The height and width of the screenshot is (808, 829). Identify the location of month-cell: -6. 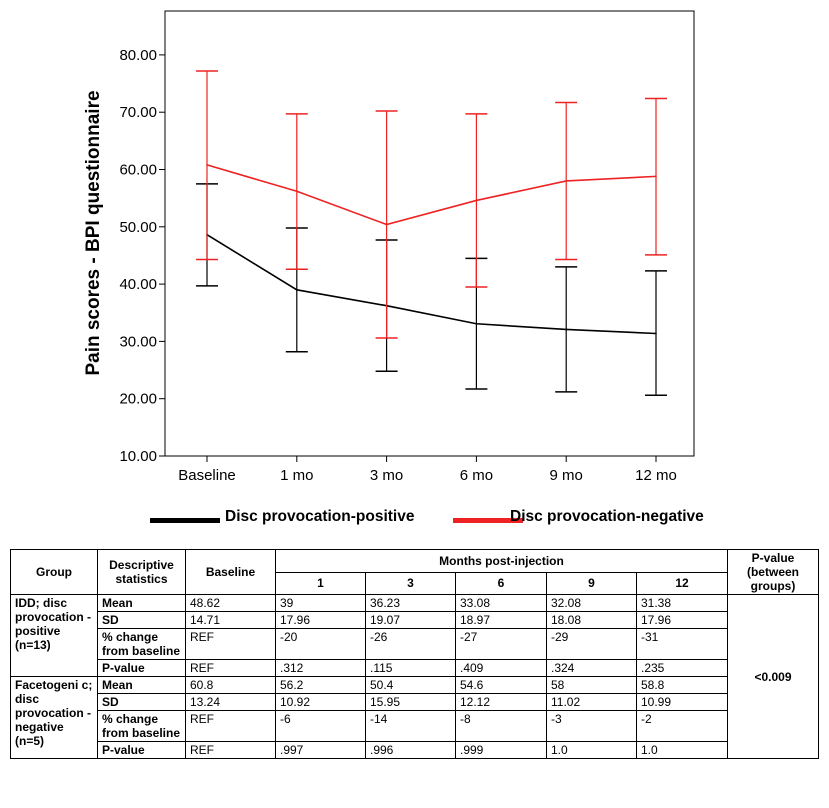
(320, 726).